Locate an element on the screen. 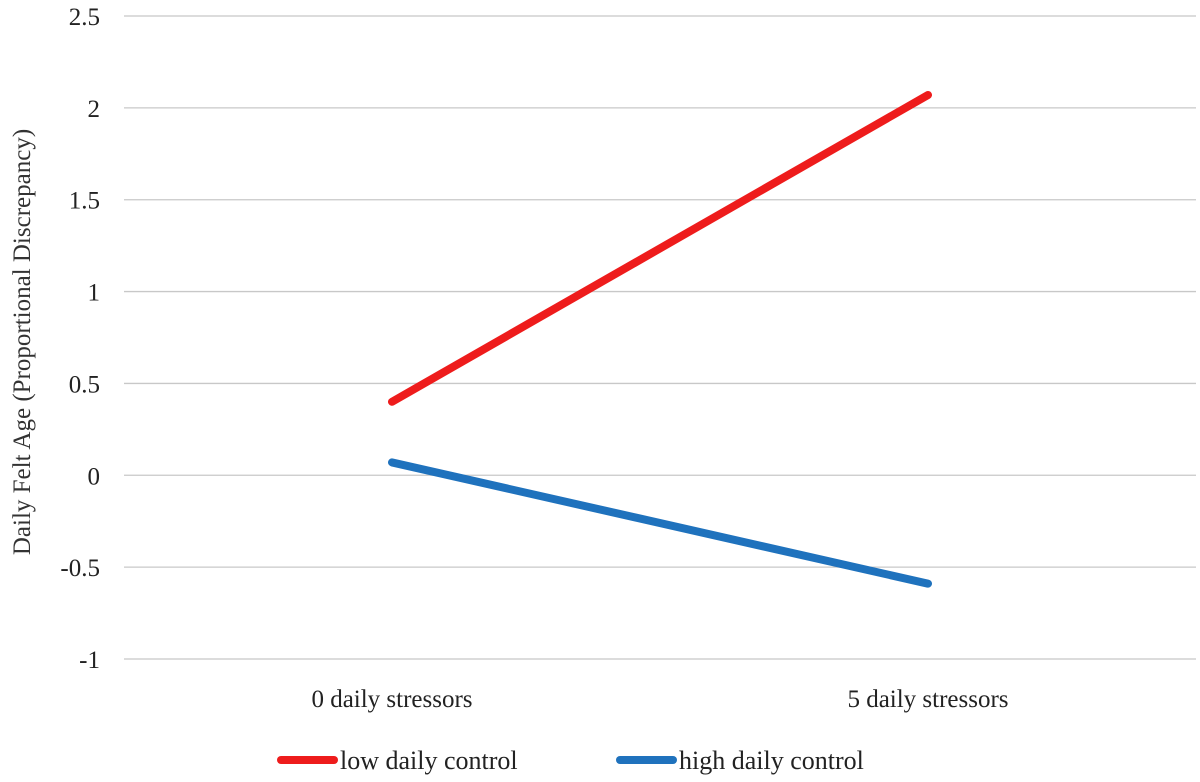 This screenshot has height=782, width=1200. y-tick-label: 1 is located at coordinates (94, 293).